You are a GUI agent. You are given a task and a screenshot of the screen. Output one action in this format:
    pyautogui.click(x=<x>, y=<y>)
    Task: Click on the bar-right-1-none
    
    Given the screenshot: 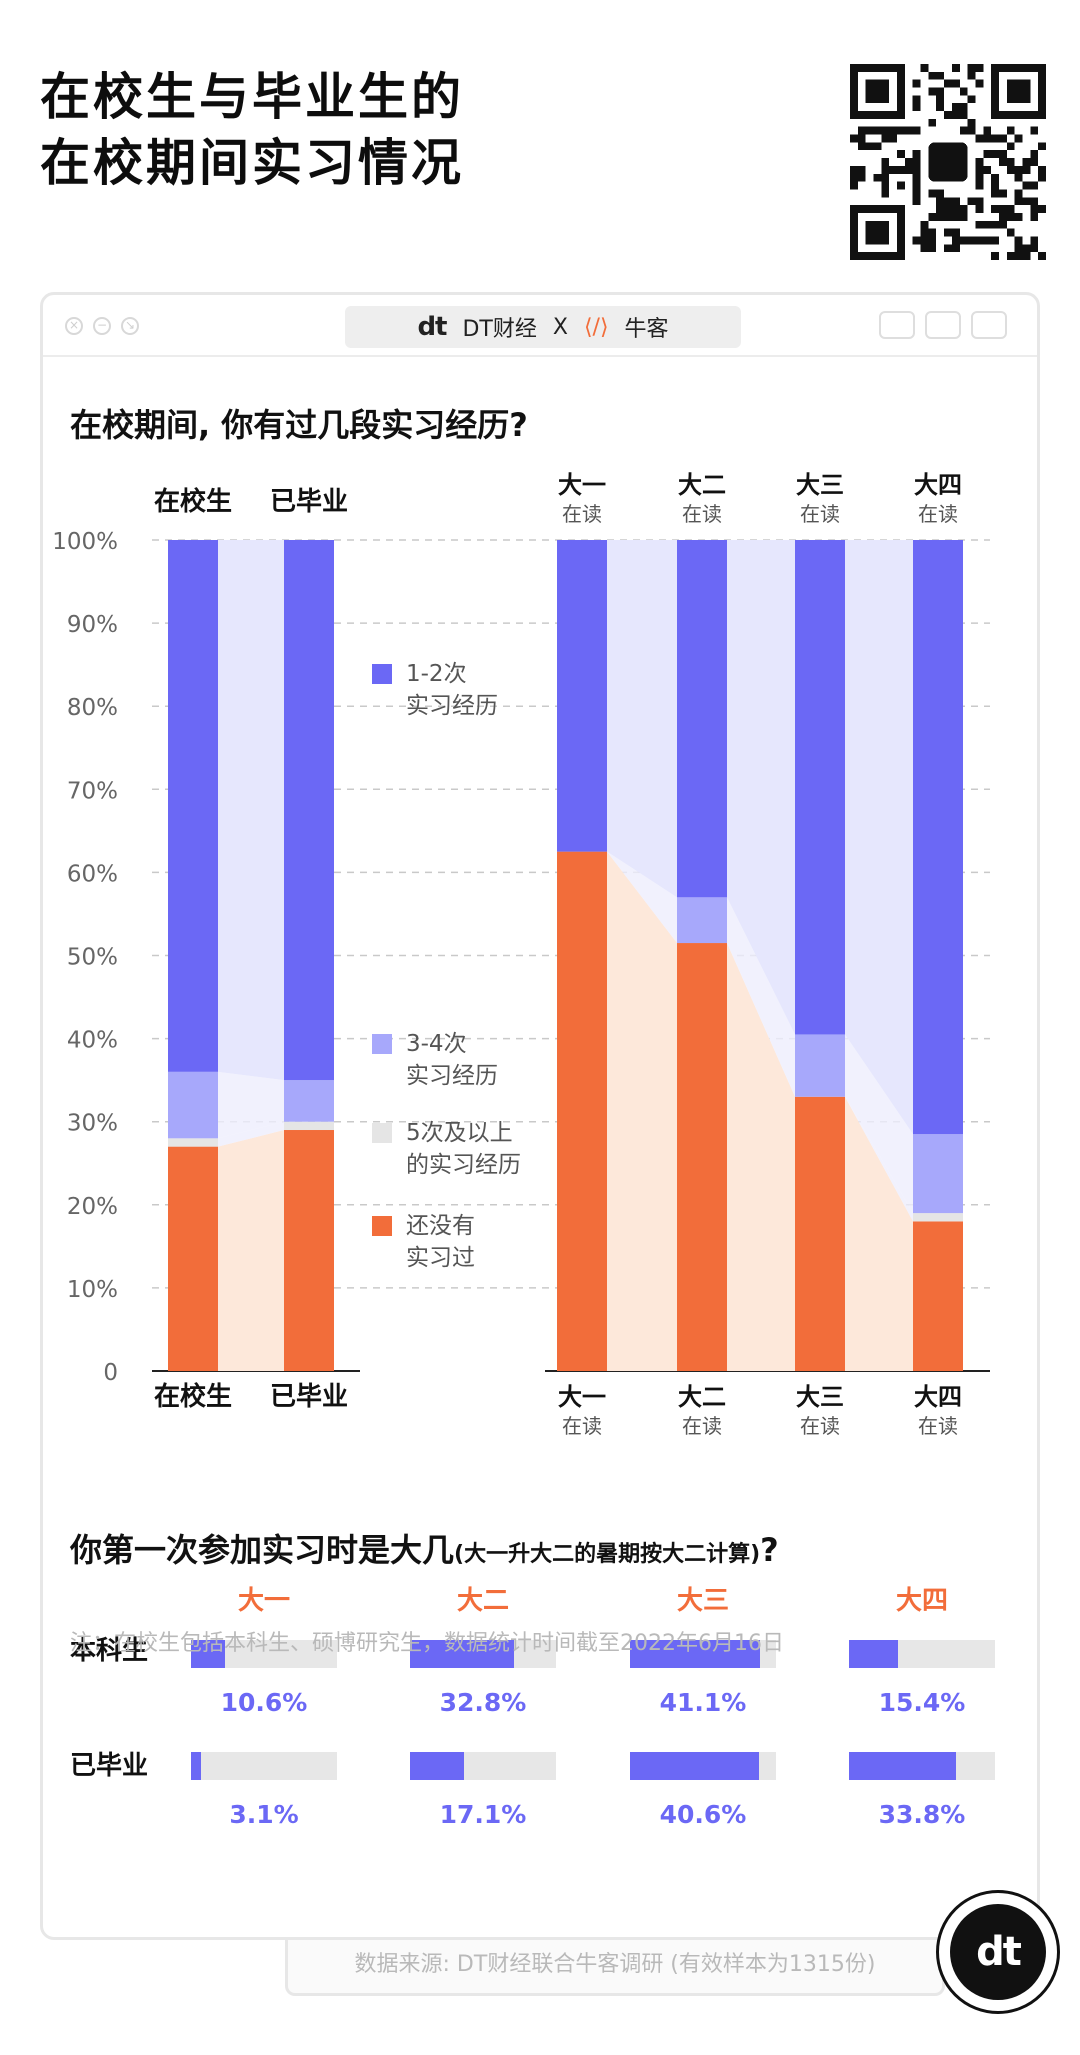 What is the action you would take?
    pyautogui.click(x=702, y=1157)
    